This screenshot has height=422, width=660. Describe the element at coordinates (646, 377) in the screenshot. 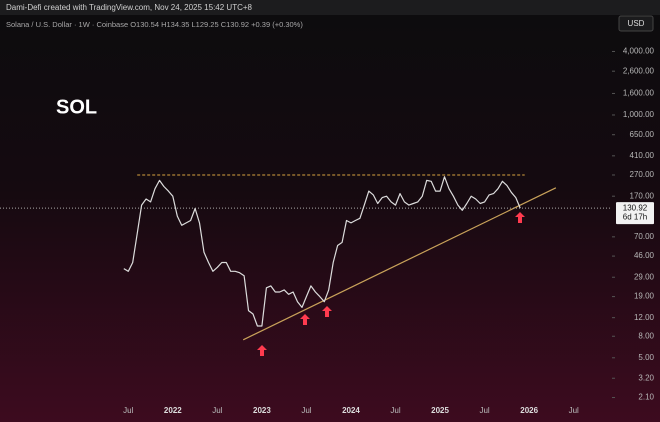

I see `y-tick-label: 3.20` at that location.